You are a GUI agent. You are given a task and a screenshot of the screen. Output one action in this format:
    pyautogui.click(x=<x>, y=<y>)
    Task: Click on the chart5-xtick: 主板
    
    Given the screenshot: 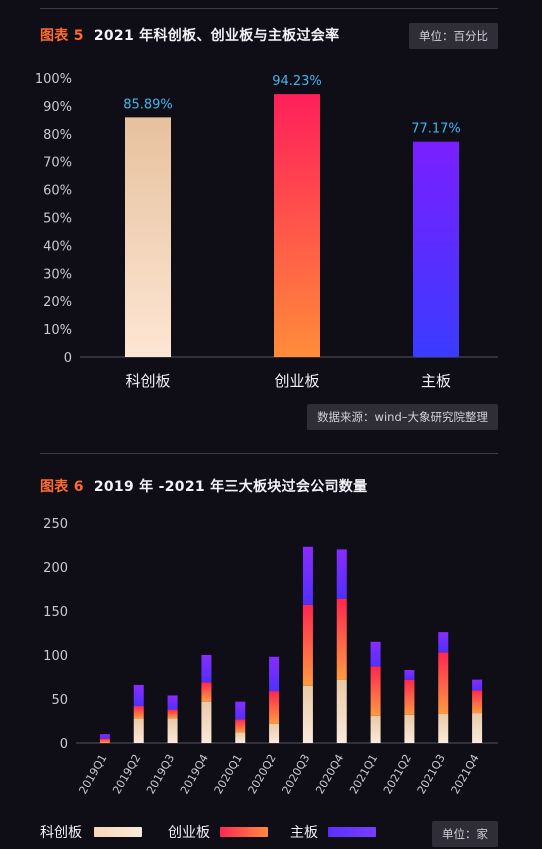 What is the action you would take?
    pyautogui.click(x=436, y=381)
    